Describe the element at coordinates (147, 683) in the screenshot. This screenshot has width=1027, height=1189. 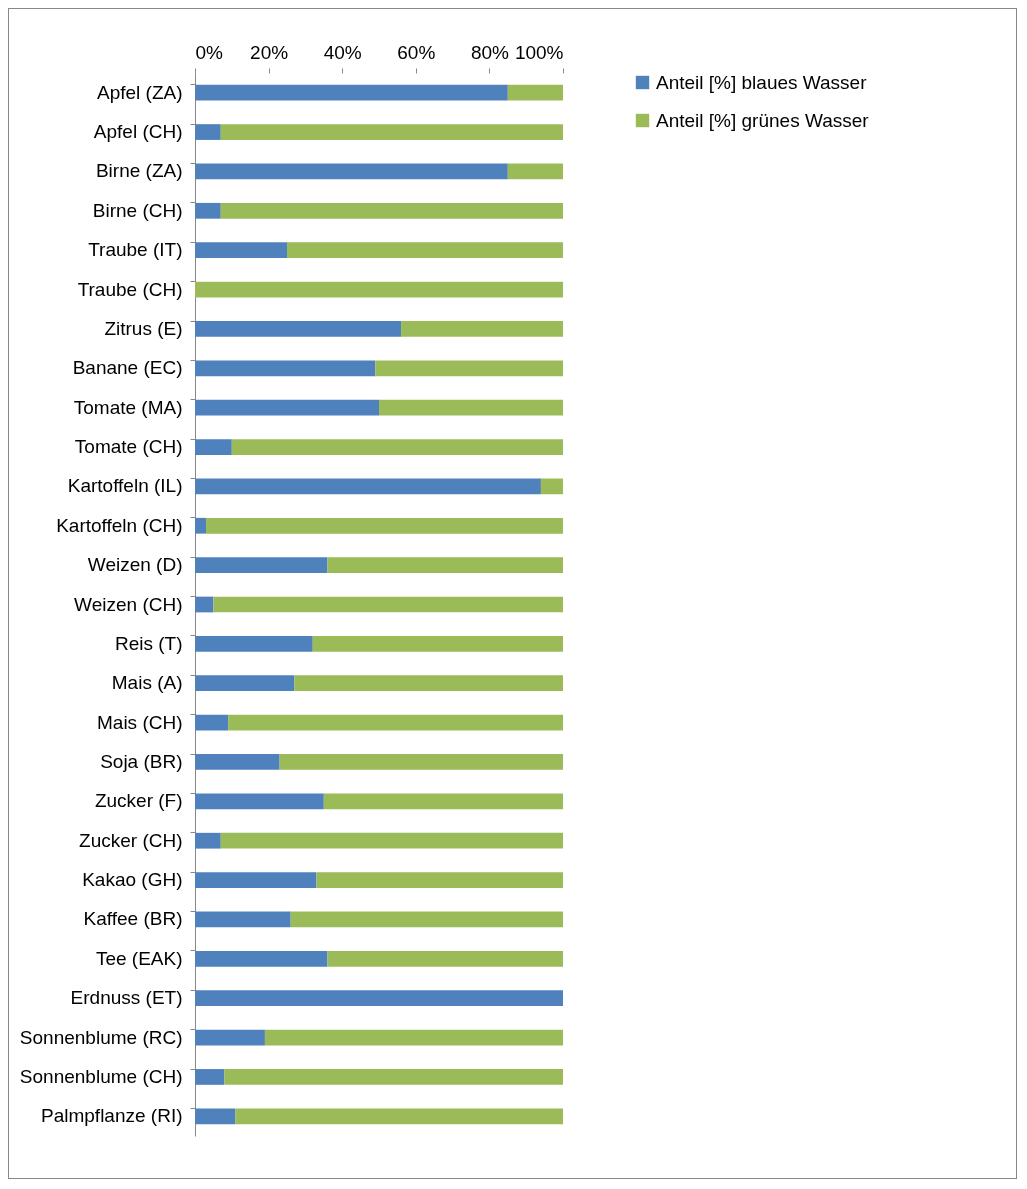
I see `y-tick-label: Mais (A)` at that location.